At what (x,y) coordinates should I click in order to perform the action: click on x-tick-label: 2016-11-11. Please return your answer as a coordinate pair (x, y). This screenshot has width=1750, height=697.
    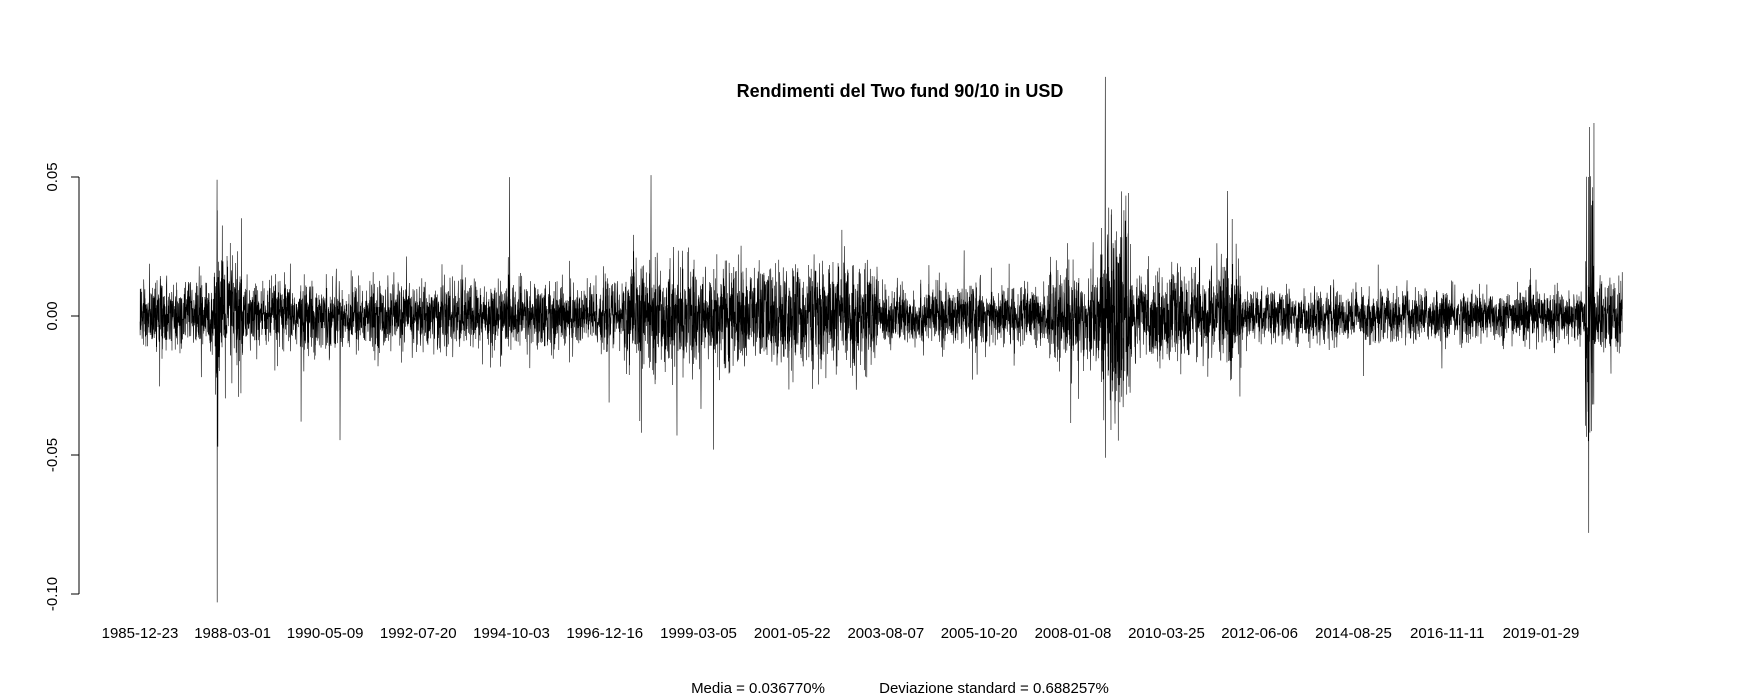
    Looking at the image, I should click on (1447, 633).